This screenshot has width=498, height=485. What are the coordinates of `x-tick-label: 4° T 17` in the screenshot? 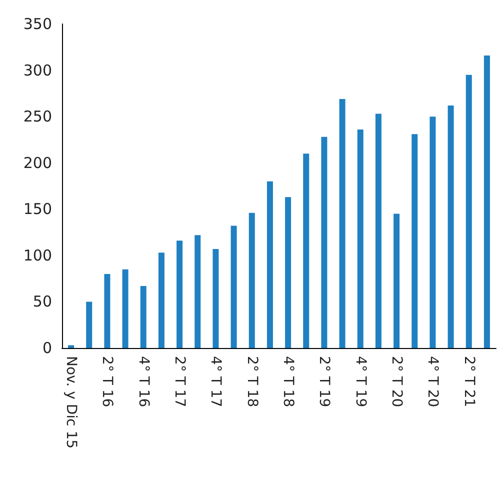 It's located at (216, 382).